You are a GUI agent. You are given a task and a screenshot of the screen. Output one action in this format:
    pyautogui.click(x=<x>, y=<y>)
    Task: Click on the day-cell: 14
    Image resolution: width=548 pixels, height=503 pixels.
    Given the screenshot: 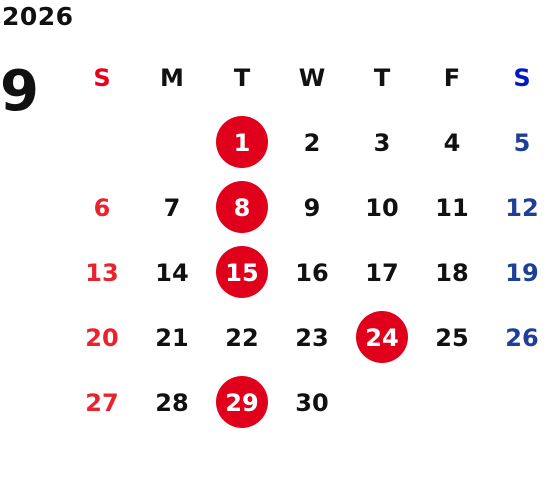 What is the action you would take?
    pyautogui.click(x=172, y=272)
    